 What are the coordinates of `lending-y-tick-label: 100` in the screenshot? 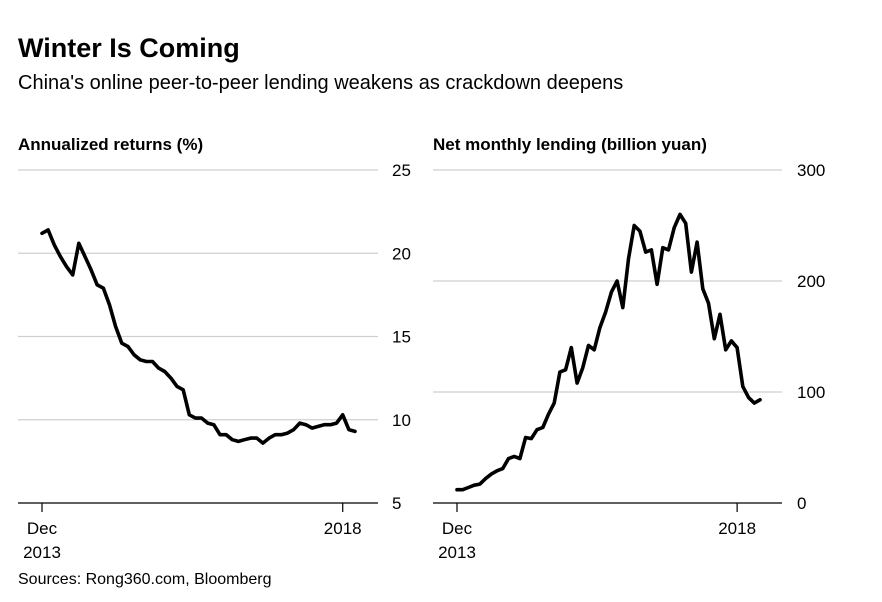 It's located at (811, 392).